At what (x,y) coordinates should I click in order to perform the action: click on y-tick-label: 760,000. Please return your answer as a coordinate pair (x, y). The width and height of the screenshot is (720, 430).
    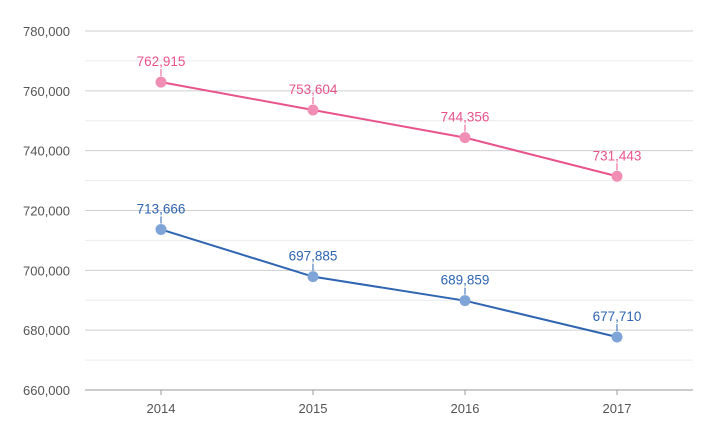
    Looking at the image, I should click on (46, 91).